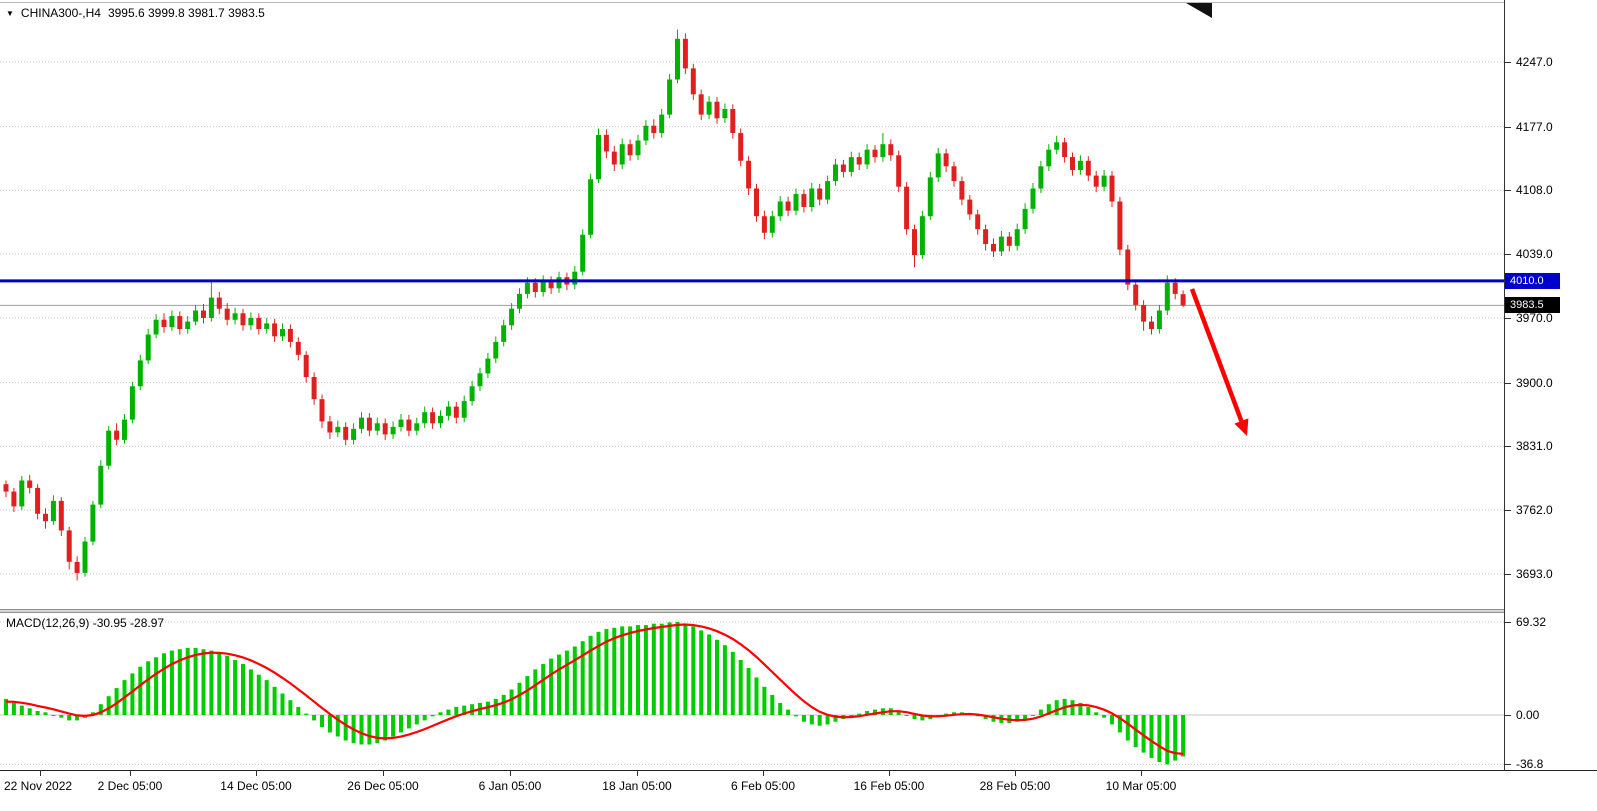  Describe the element at coordinates (10, 13) in the screenshot. I see `symbol-dropdown-icon: ▼` at that location.